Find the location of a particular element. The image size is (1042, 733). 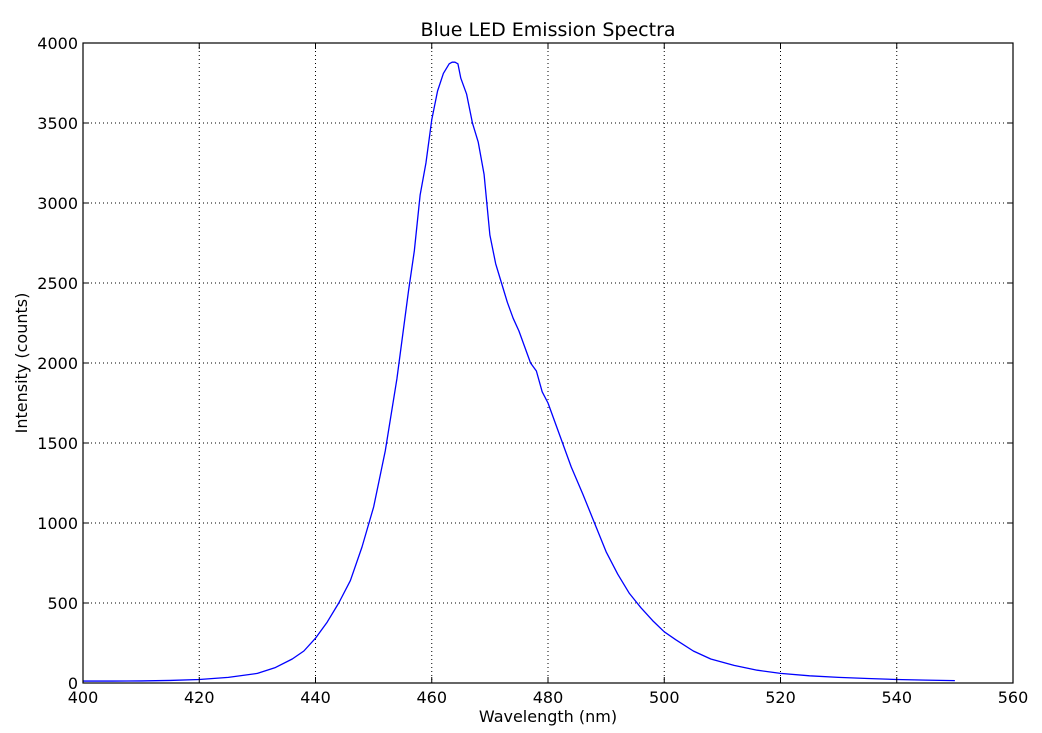

x-tick-label: 500 is located at coordinates (664, 697).